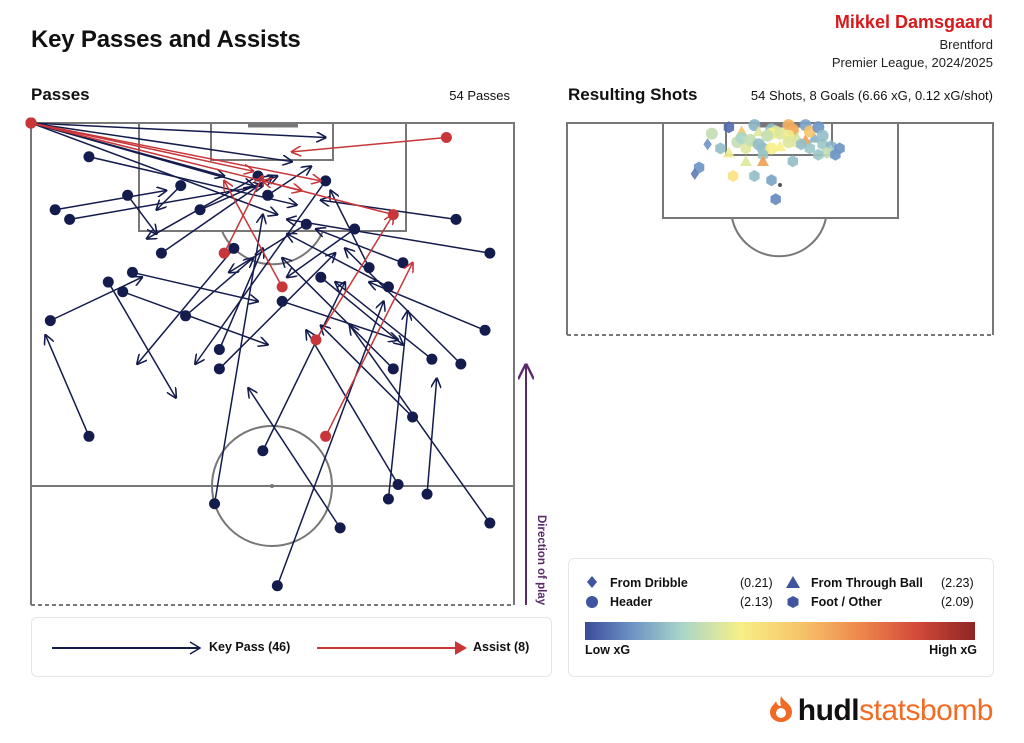 This screenshot has width=1024, height=743. What do you see at coordinates (780, 709) in the screenshot?
I see `statsbomb-flame-icon` at bounding box center [780, 709].